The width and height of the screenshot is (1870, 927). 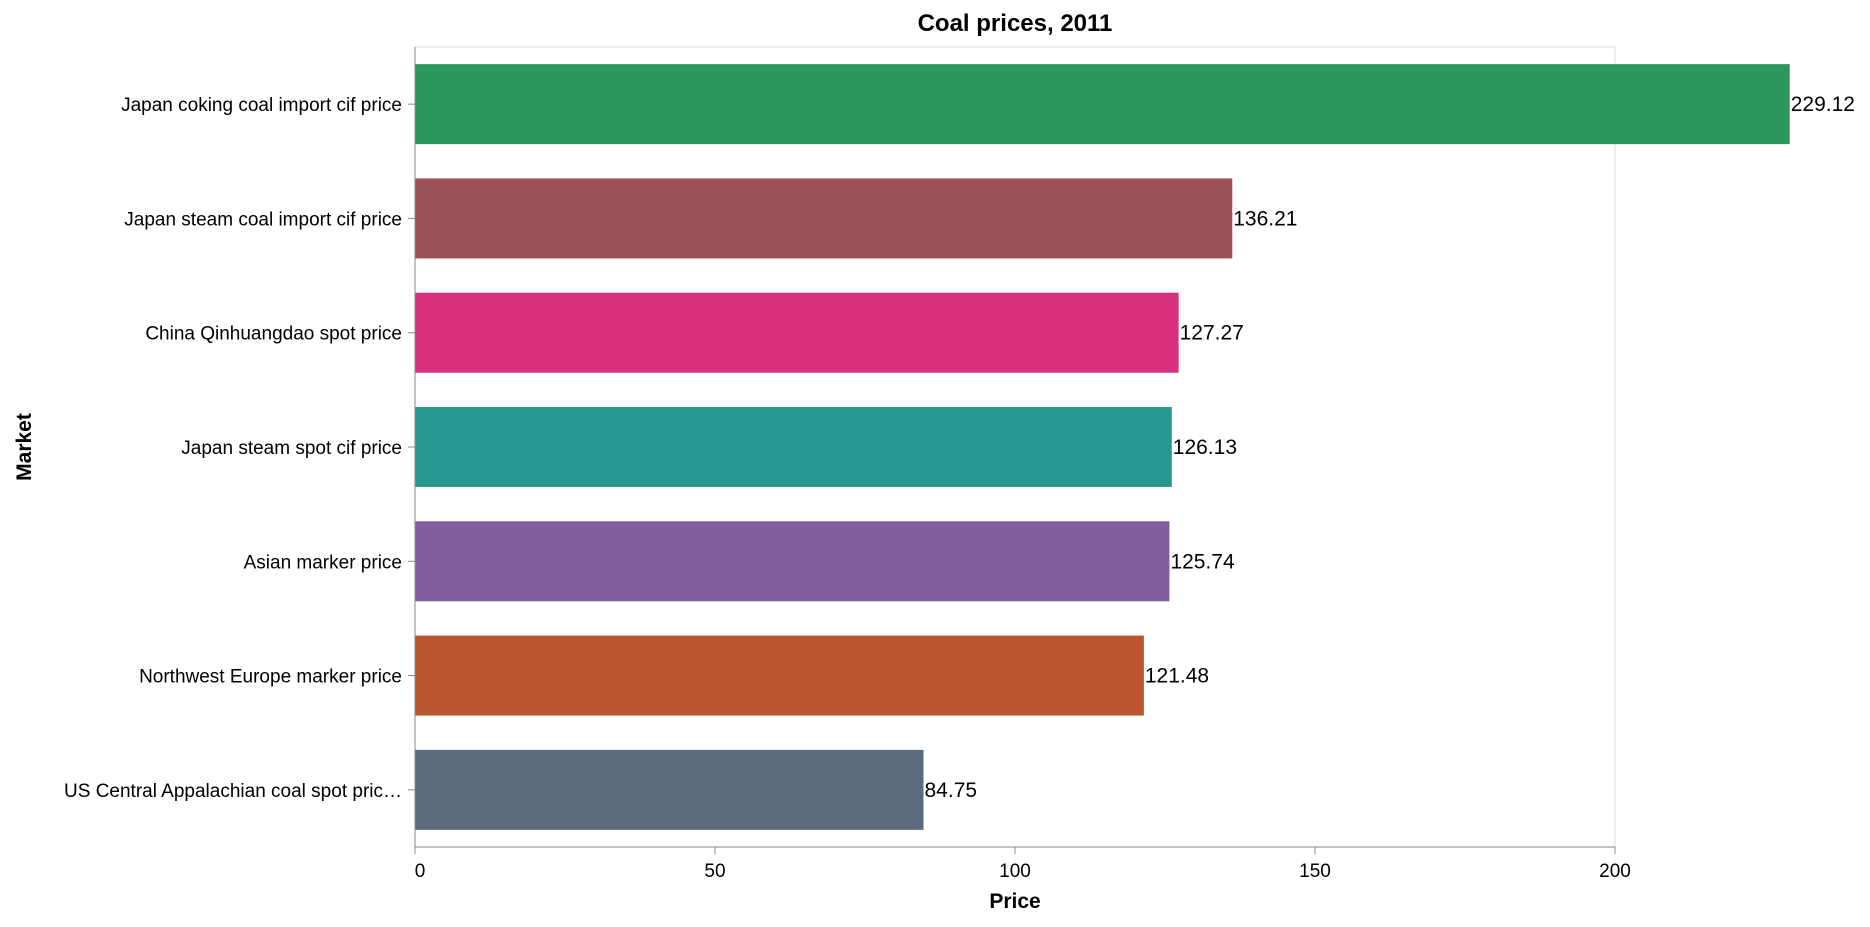 What do you see at coordinates (1205, 447) in the screenshot?
I see `data-label: 126.13` at bounding box center [1205, 447].